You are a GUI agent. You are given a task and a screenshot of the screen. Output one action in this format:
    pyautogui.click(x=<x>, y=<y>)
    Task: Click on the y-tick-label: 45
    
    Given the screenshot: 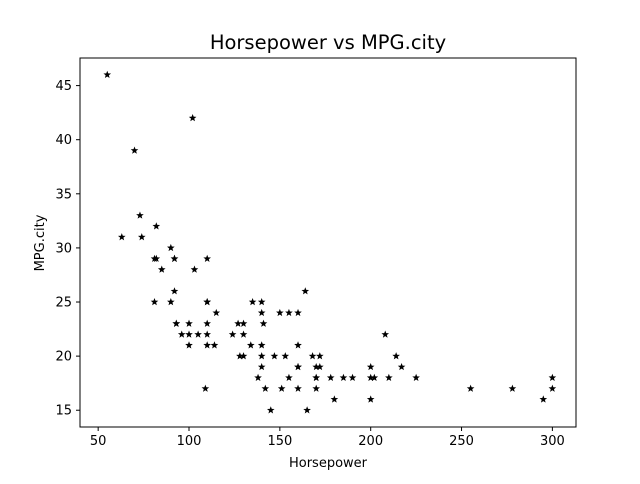 What is the action you would take?
    pyautogui.click(x=63, y=86)
    